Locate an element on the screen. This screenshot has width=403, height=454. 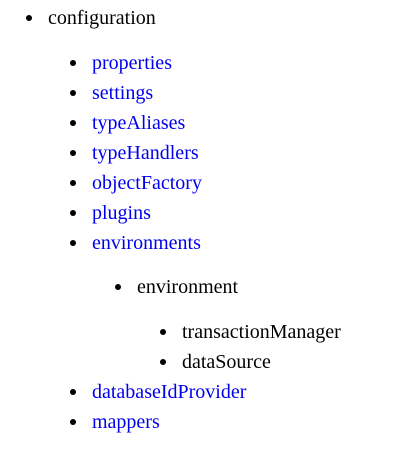
link-databaseidprovider: databaseIdProvider is located at coordinates (169, 392).